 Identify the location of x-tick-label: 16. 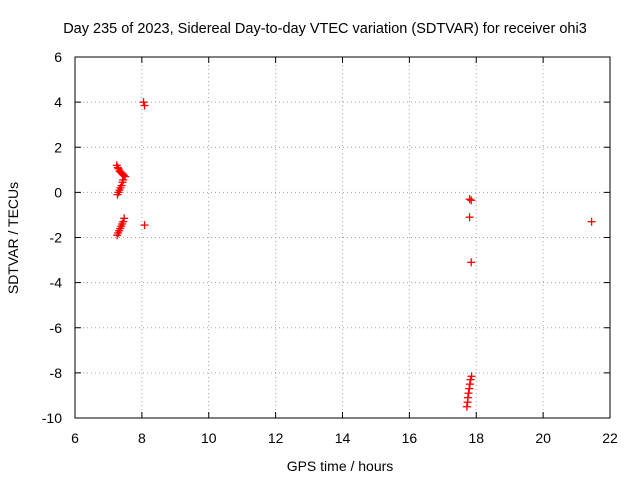
(410, 438).